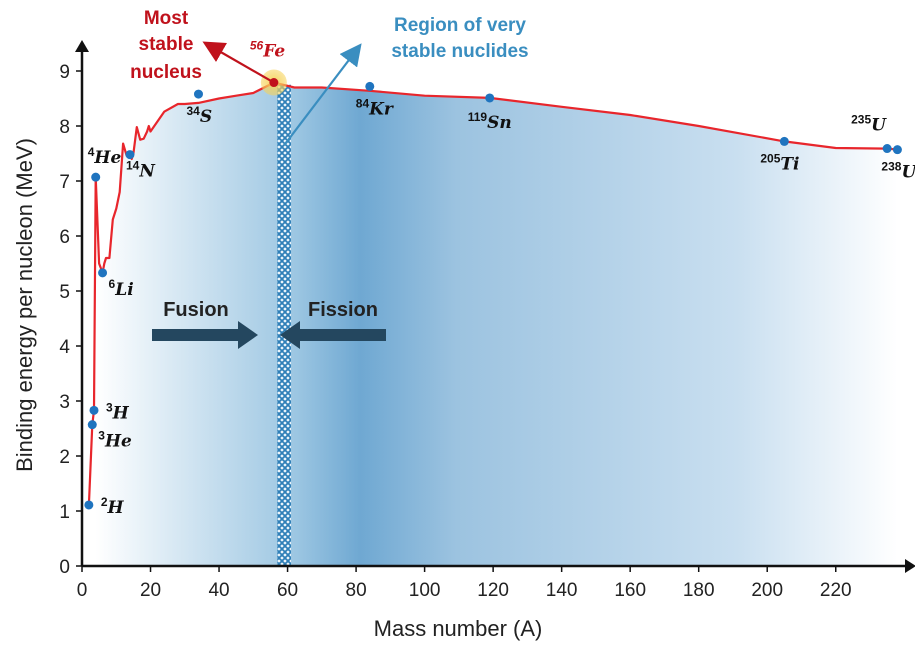 This screenshot has height=645, width=915. Describe the element at coordinates (205, 335) in the screenshot. I see `fusion-arrow` at that location.